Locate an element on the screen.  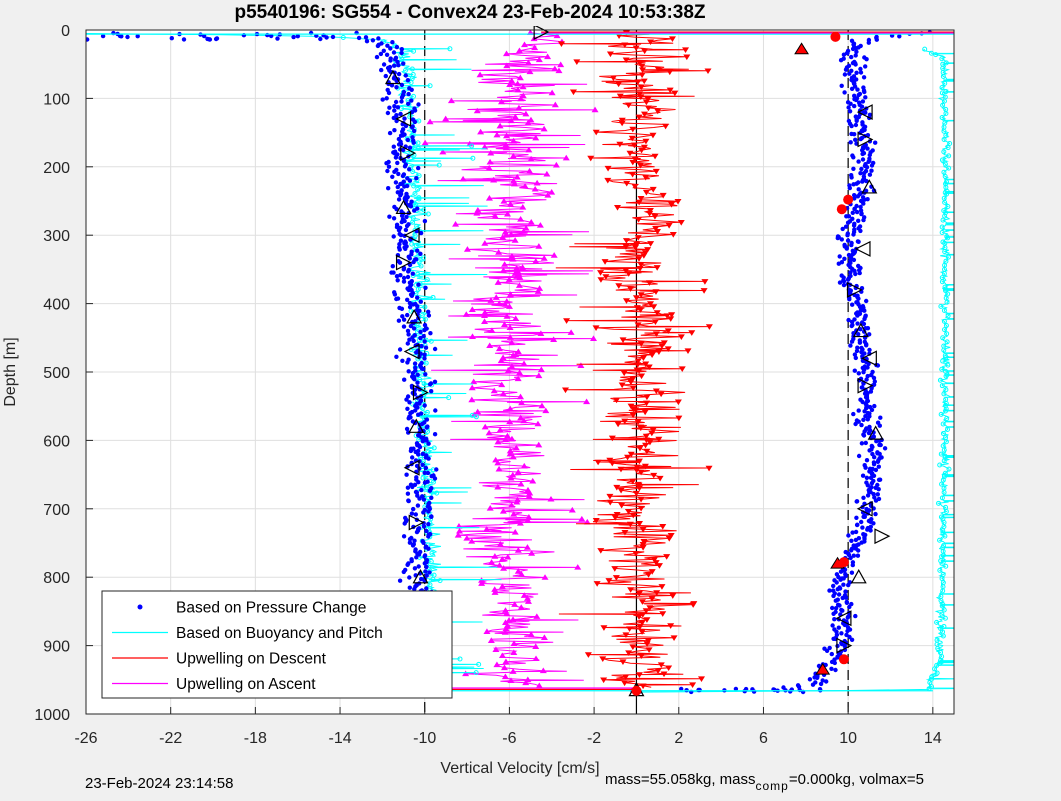
footer-comp-text: =0.000kg, volmax=5 is located at coordinates (856, 779).